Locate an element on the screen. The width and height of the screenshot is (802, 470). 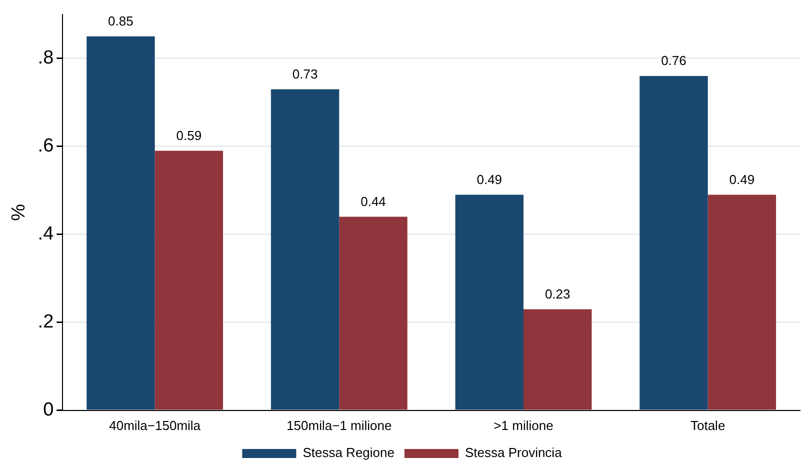
y-tick-label: .8 is located at coordinates (46, 58).